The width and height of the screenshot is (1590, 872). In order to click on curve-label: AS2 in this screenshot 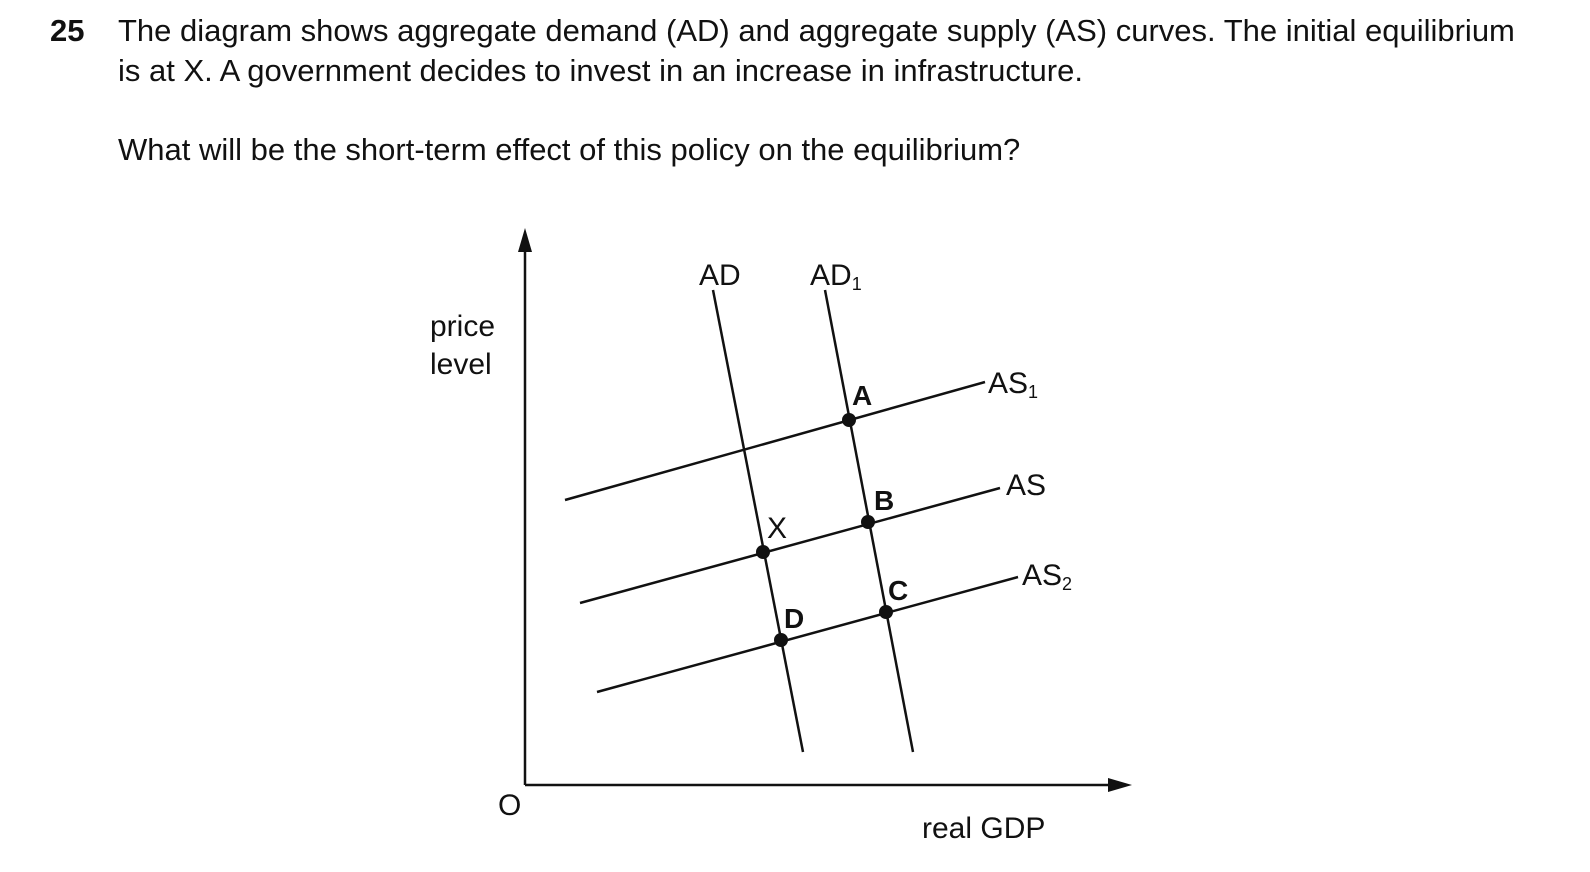, I will do `click(1047, 576)`.